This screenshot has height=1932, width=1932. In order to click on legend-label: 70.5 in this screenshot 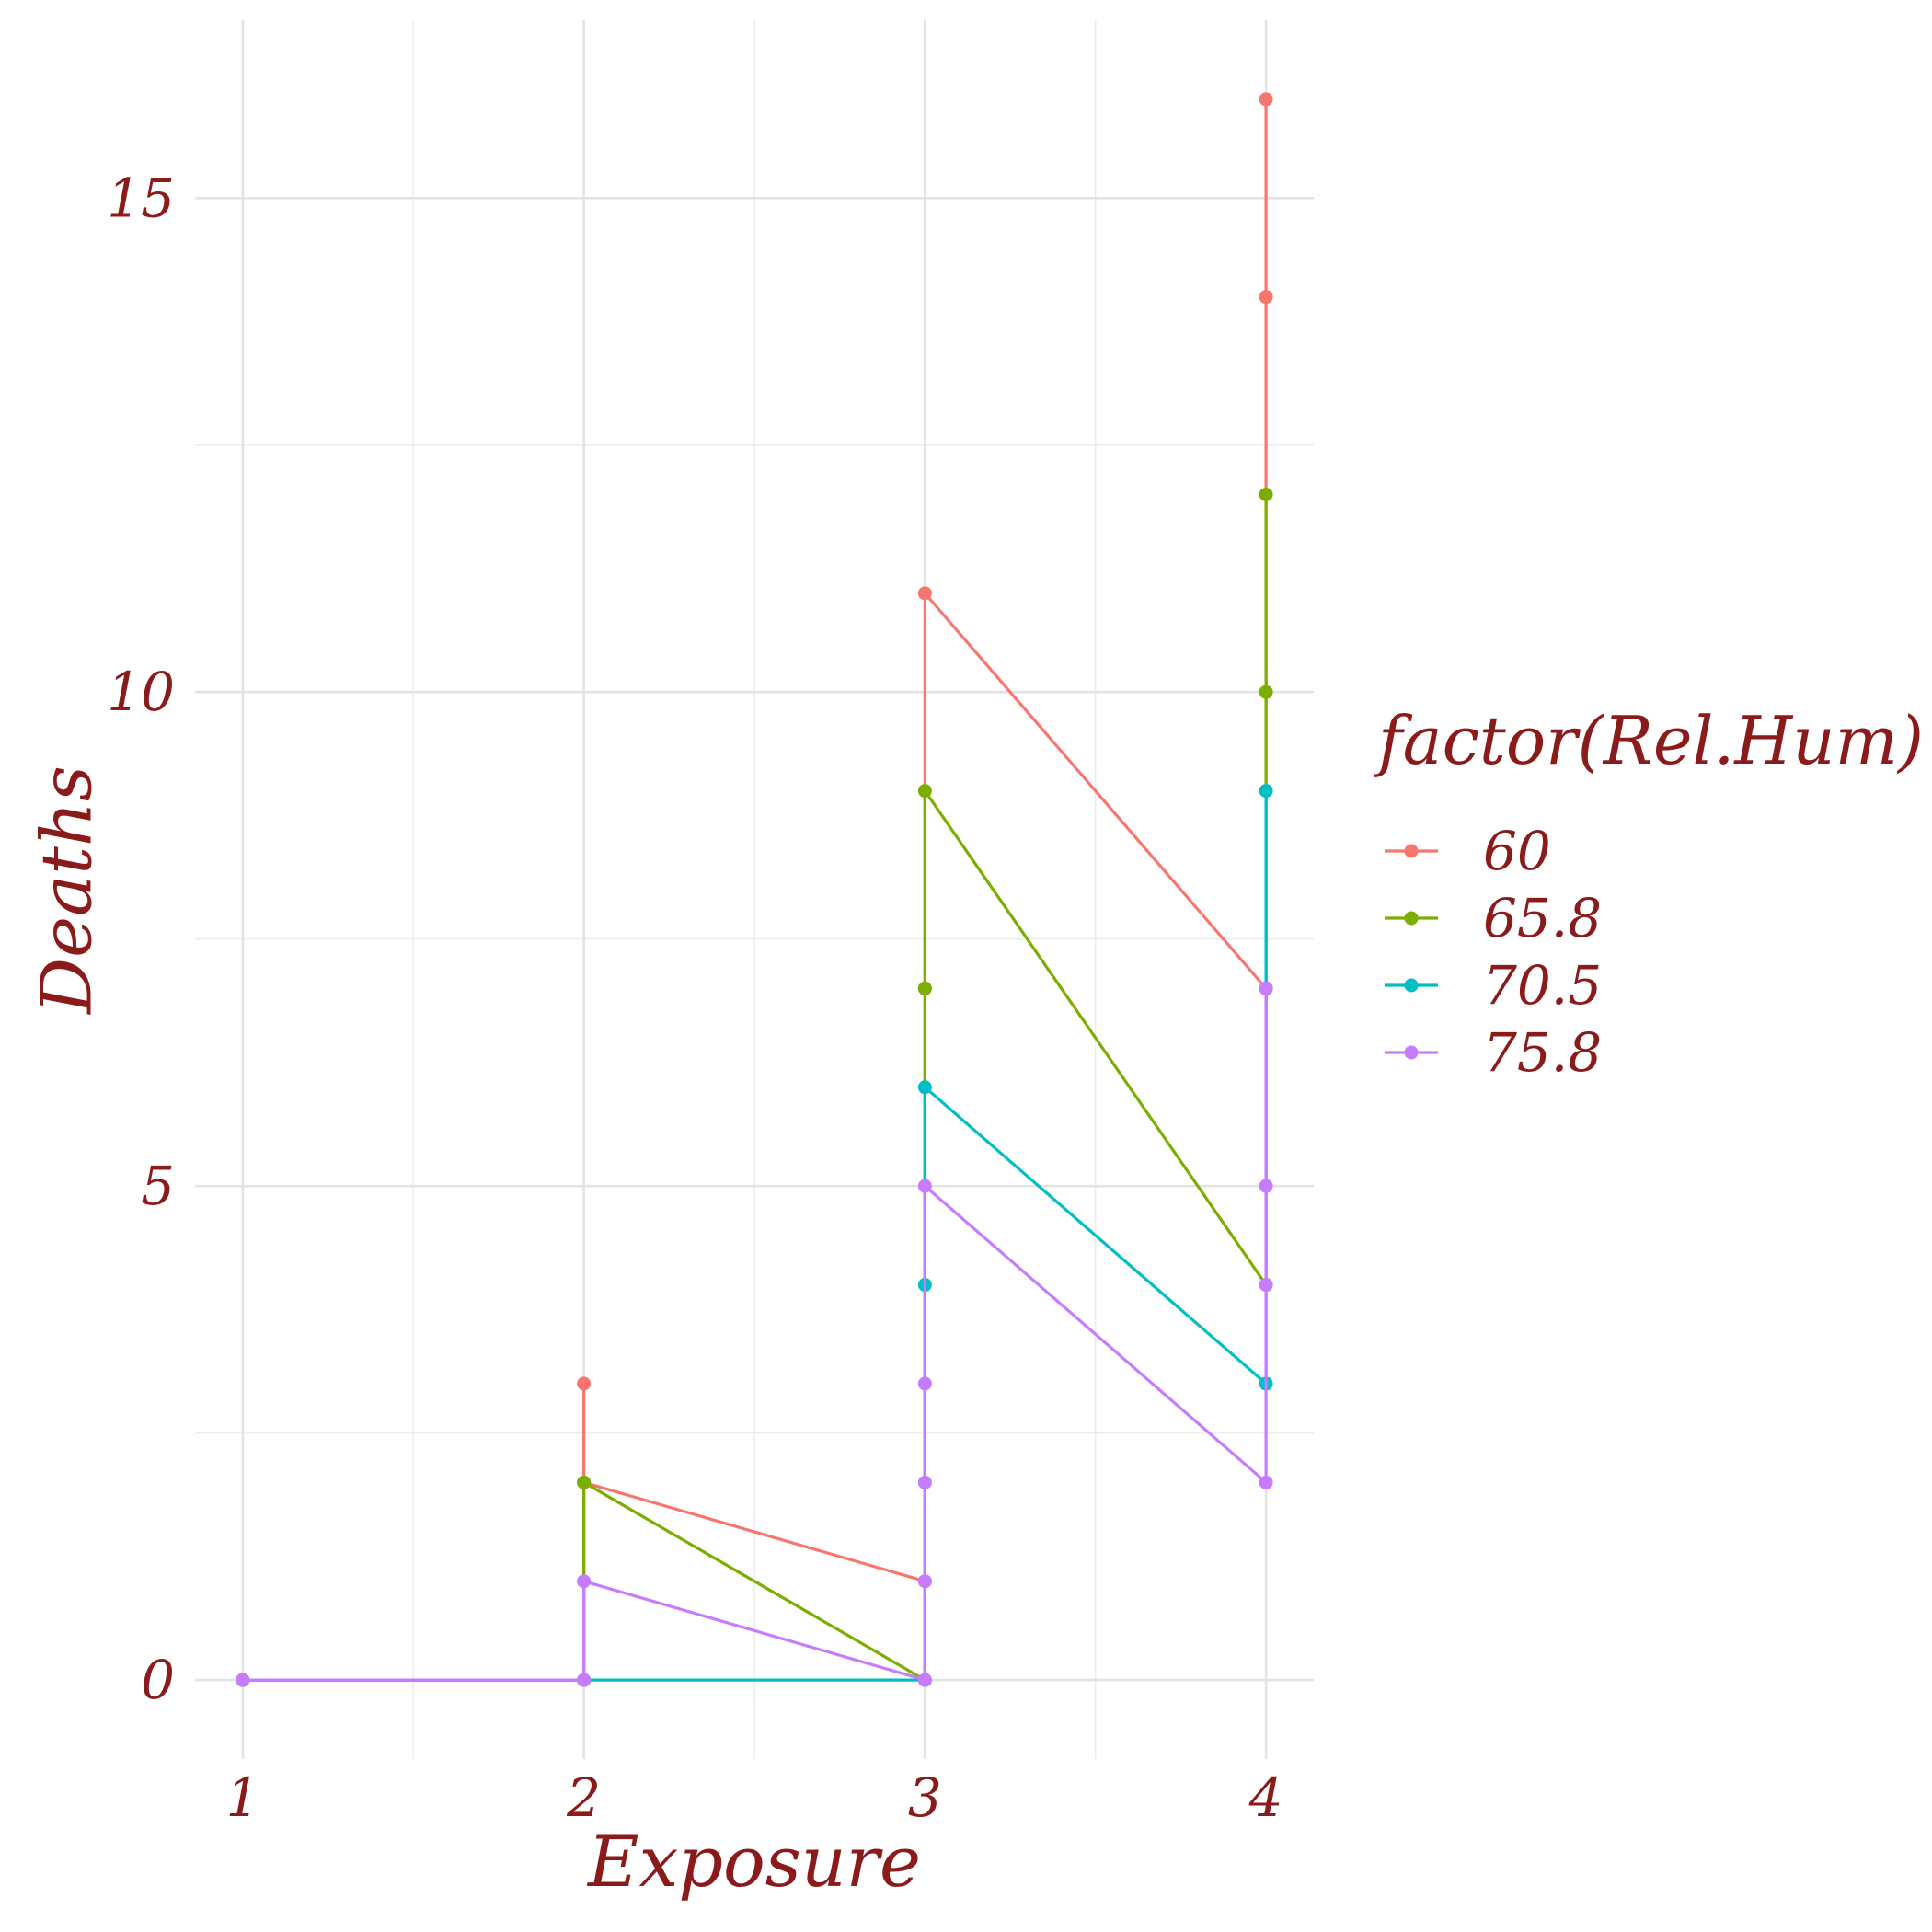, I will do `click(1542, 985)`.